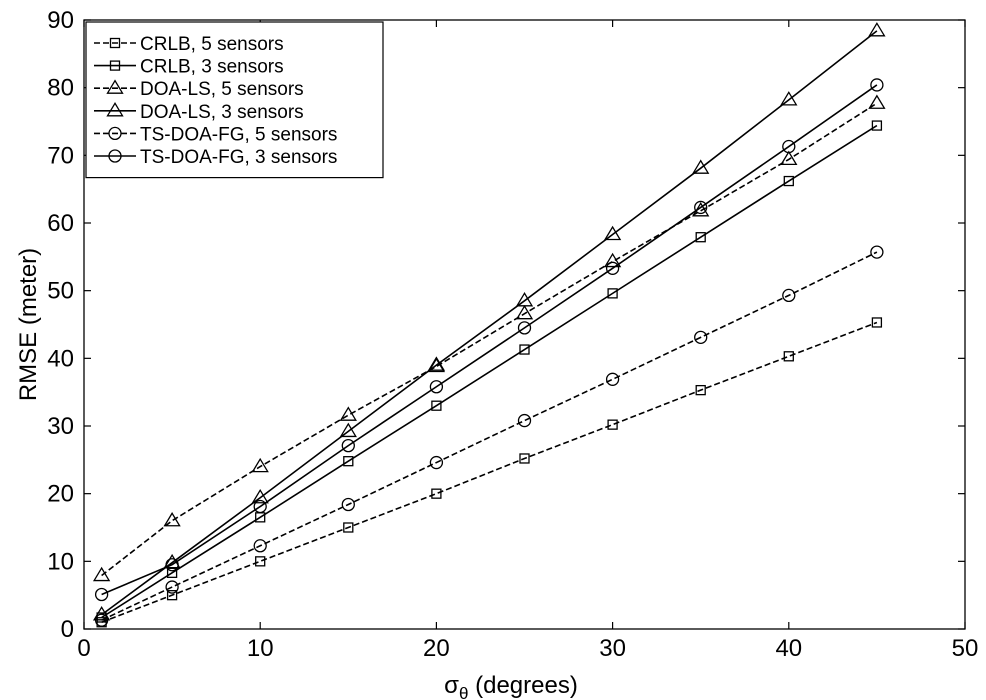 Image resolution: width=986 pixels, height=700 pixels. I want to click on y-tick-label: 10, so click(60, 561).